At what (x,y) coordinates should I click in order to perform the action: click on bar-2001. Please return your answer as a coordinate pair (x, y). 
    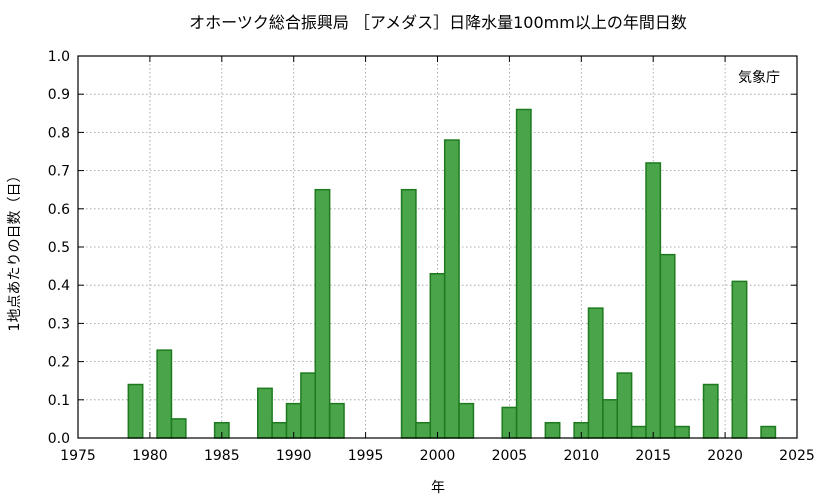
    Looking at the image, I should click on (451, 289).